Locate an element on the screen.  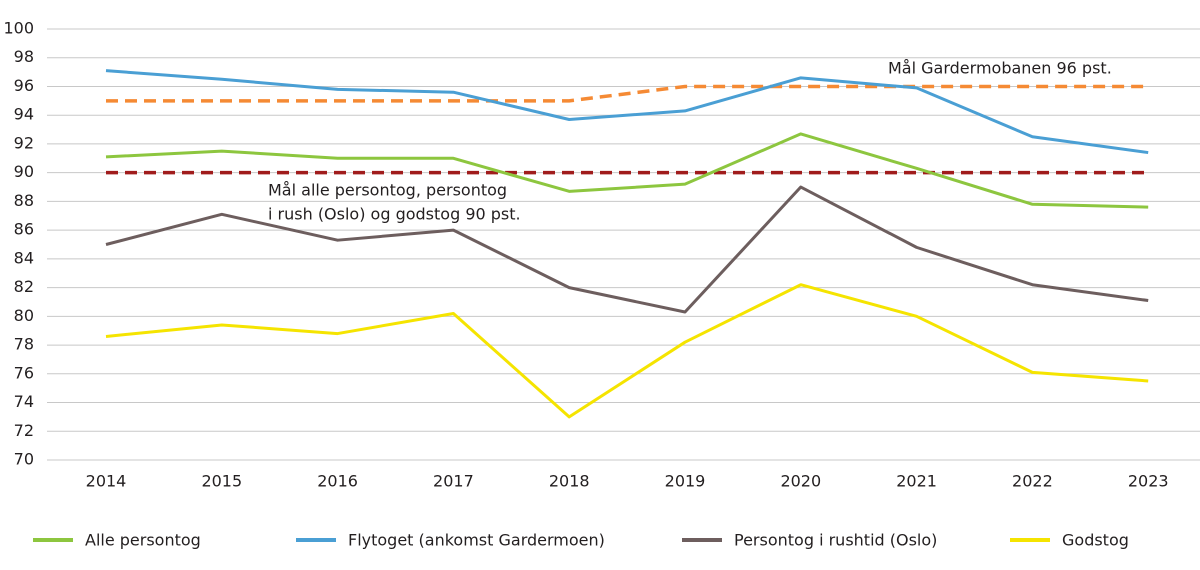
y-tick-label: 80 is located at coordinates (24, 315).